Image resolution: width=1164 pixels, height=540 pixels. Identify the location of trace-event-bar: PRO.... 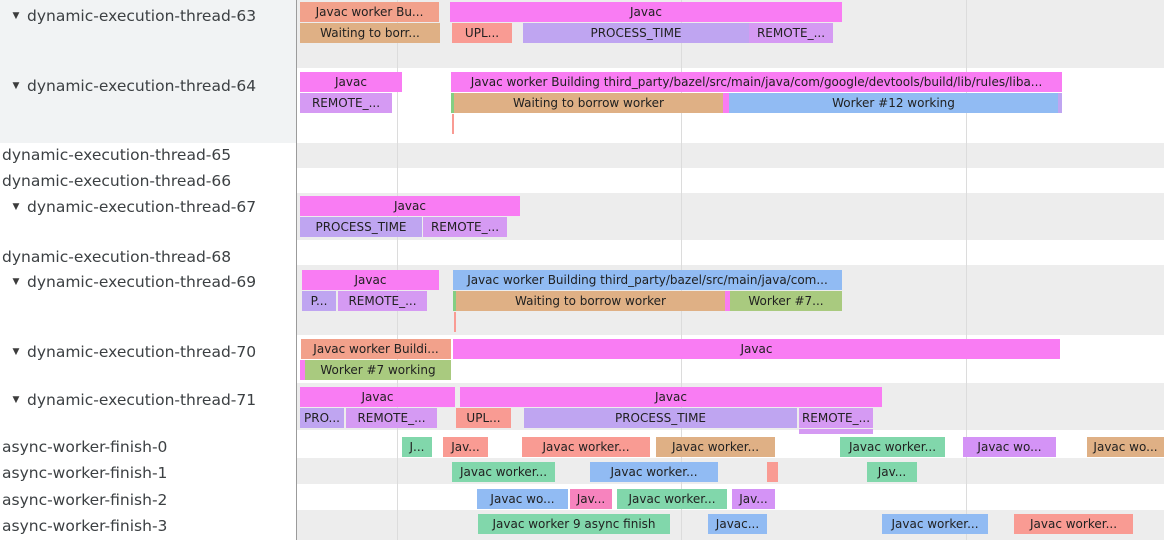
(322, 418).